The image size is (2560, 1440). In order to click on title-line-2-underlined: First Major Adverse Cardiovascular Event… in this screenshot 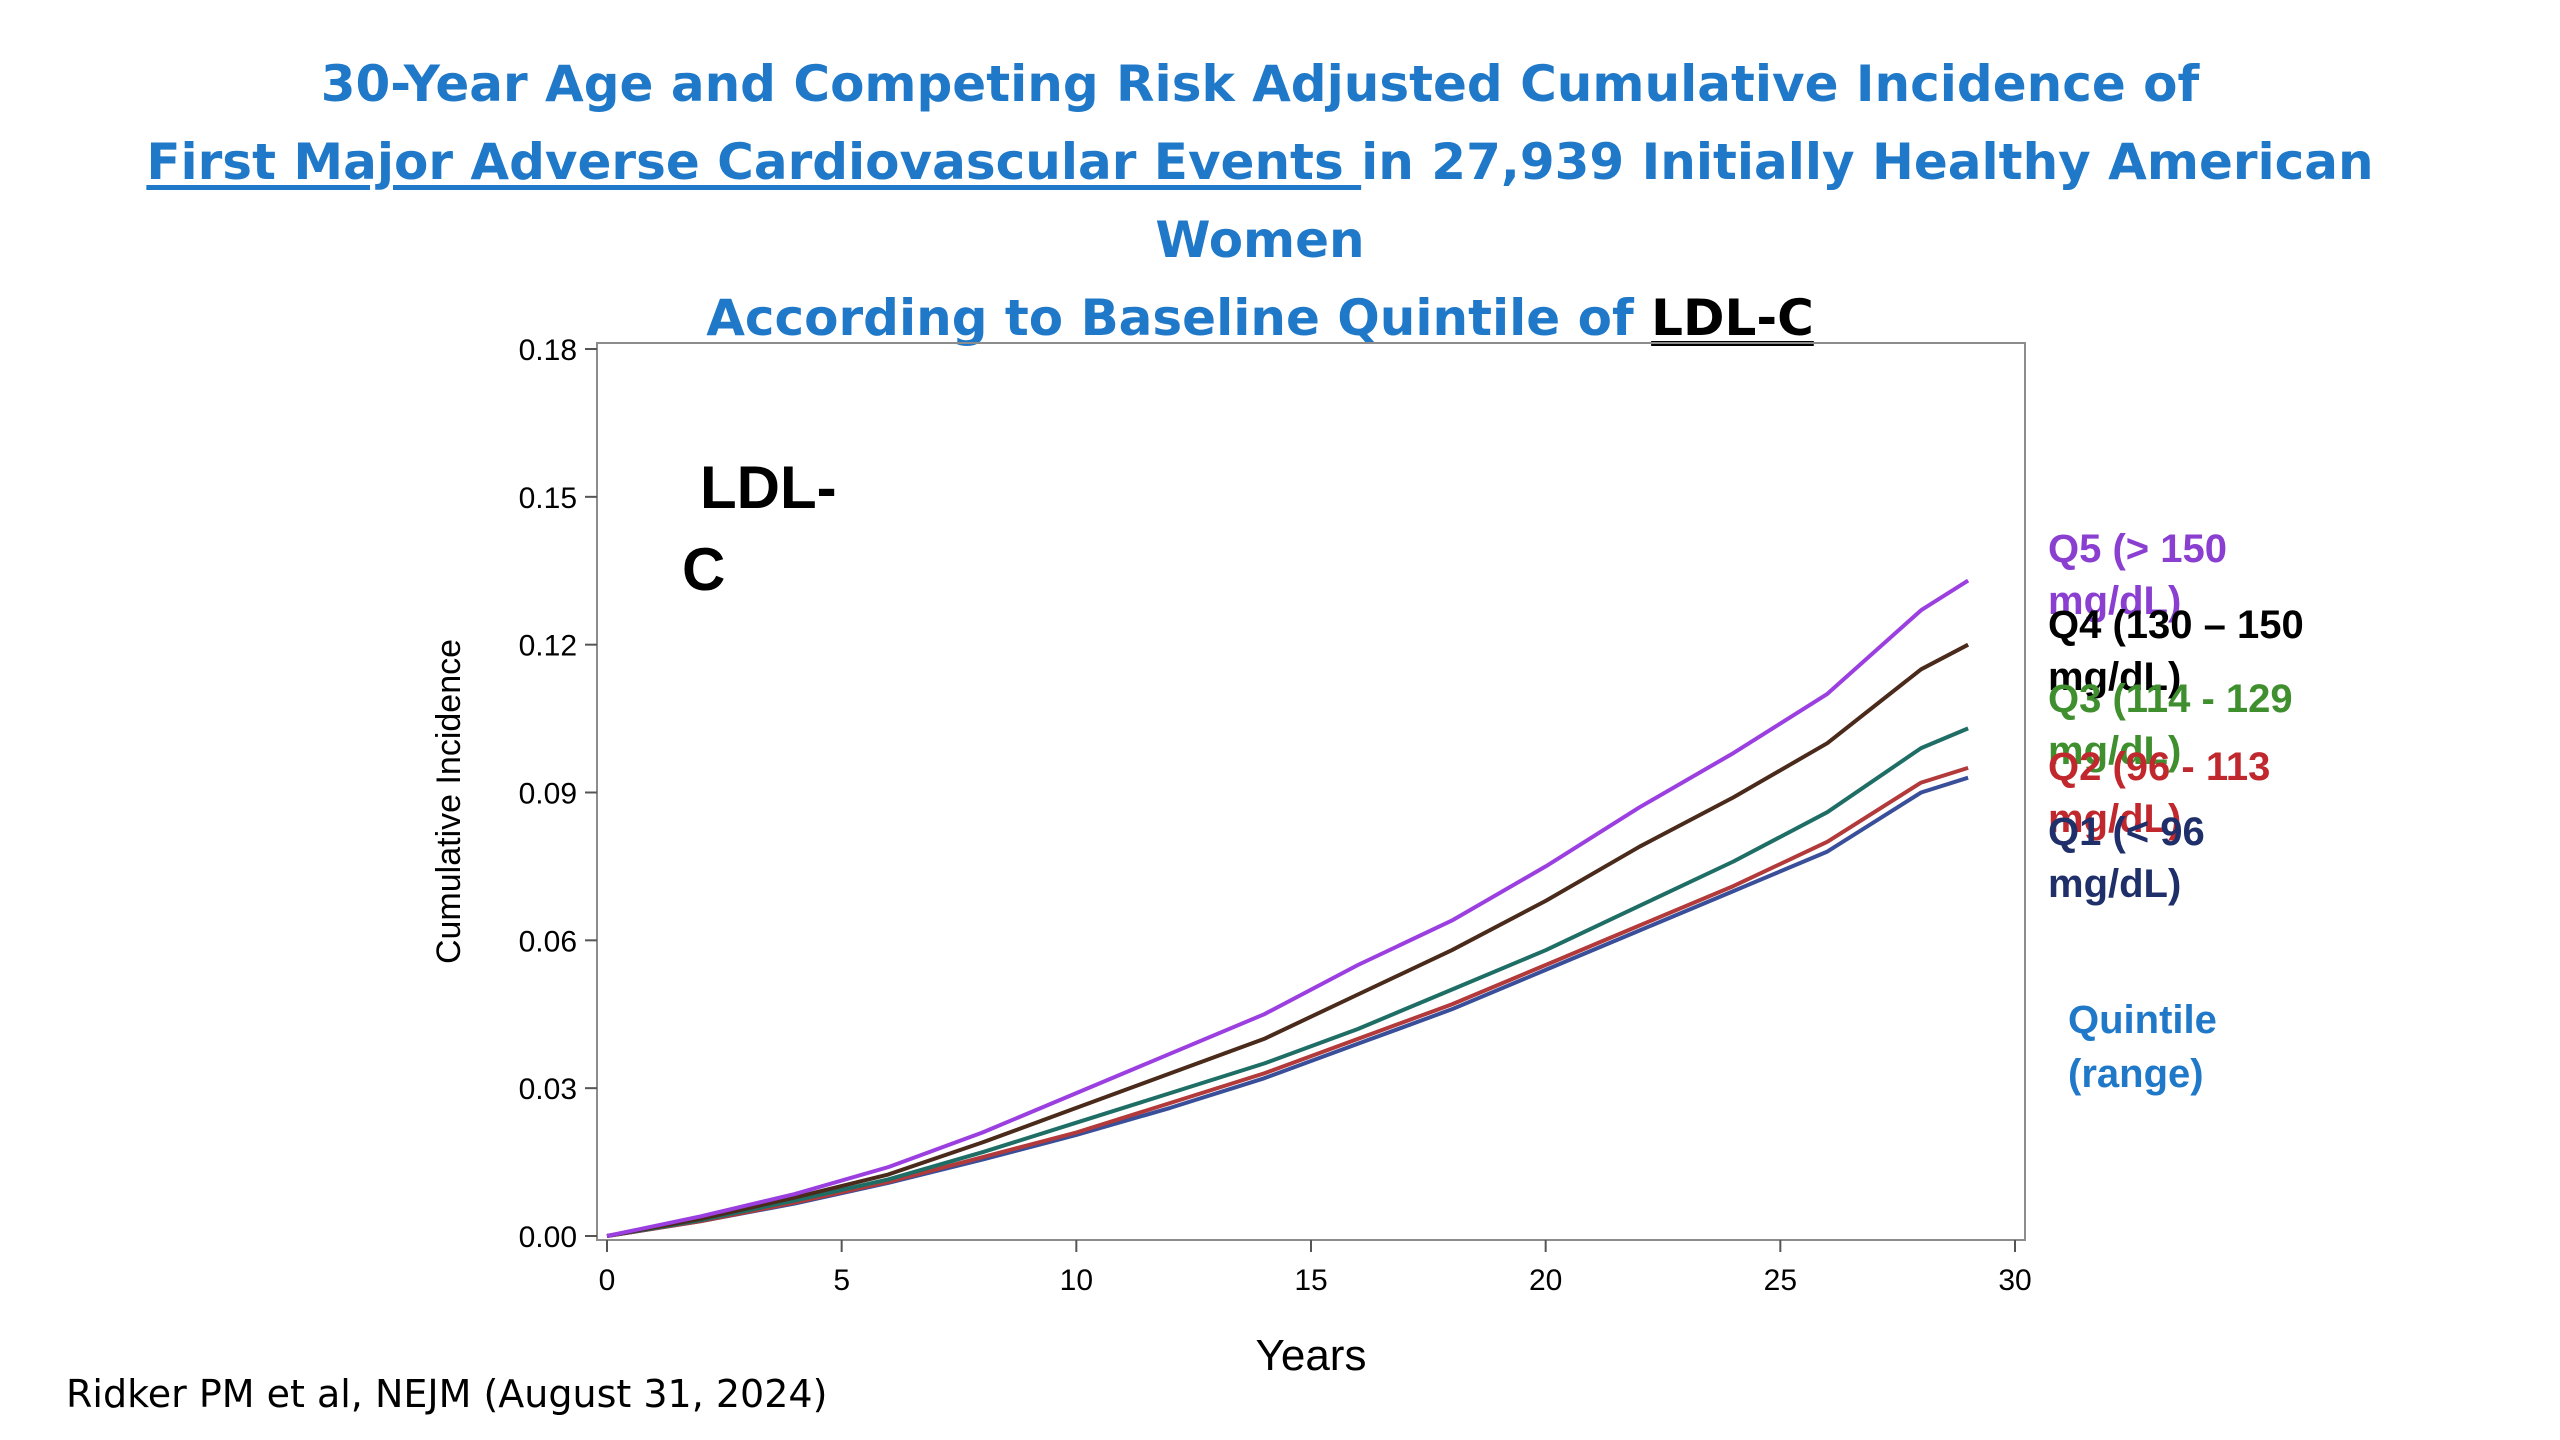, I will do `click(754, 162)`.